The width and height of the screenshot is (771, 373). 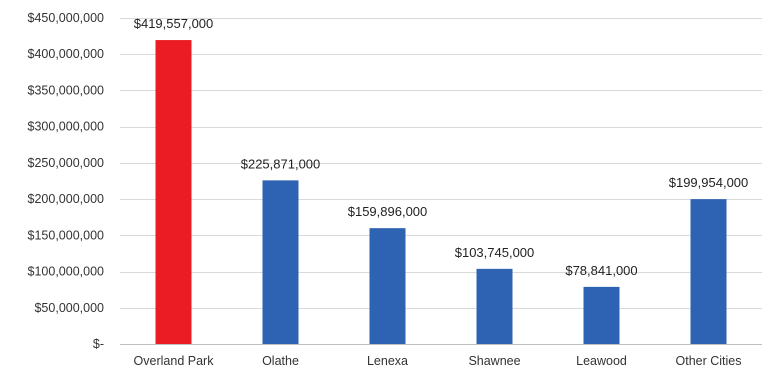 I want to click on category-label: Overland Park, so click(x=174, y=361).